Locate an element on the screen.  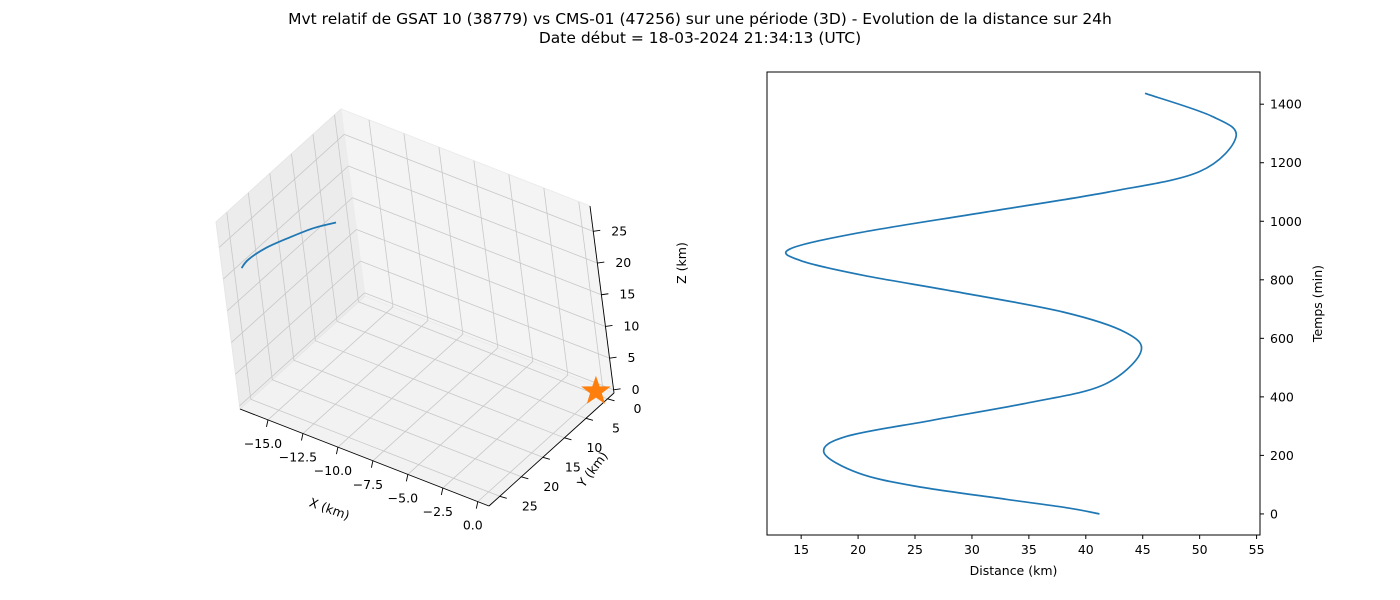
y-axis-line is located at coordinates (551, 449).